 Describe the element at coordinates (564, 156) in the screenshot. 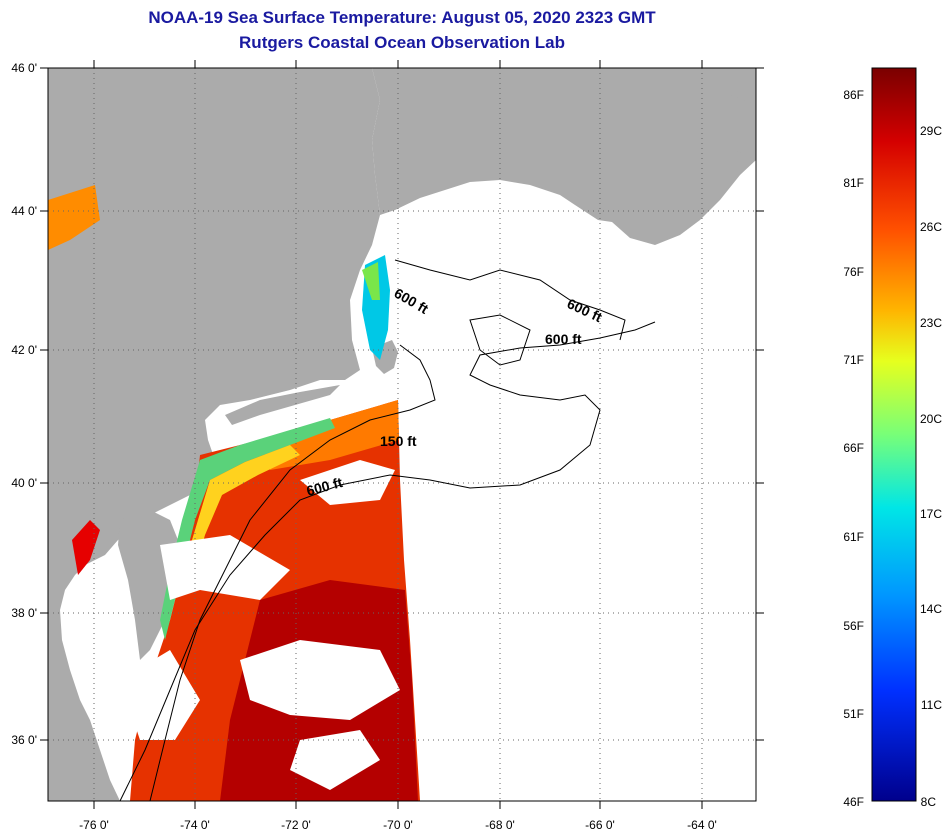

I see `land-canada-maritimes` at that location.